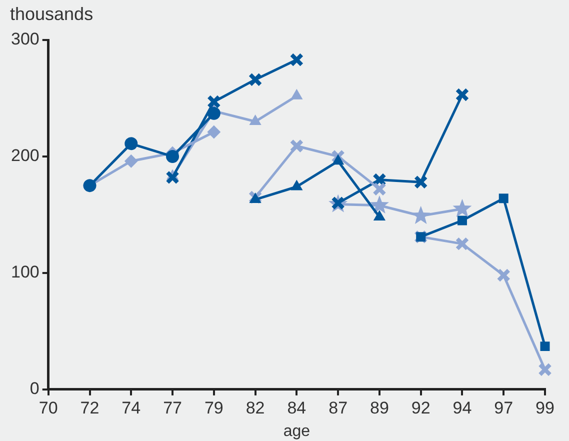 This screenshot has height=441, width=569. Describe the element at coordinates (545, 408) in the screenshot. I see `x-tick-label: 99` at that location.